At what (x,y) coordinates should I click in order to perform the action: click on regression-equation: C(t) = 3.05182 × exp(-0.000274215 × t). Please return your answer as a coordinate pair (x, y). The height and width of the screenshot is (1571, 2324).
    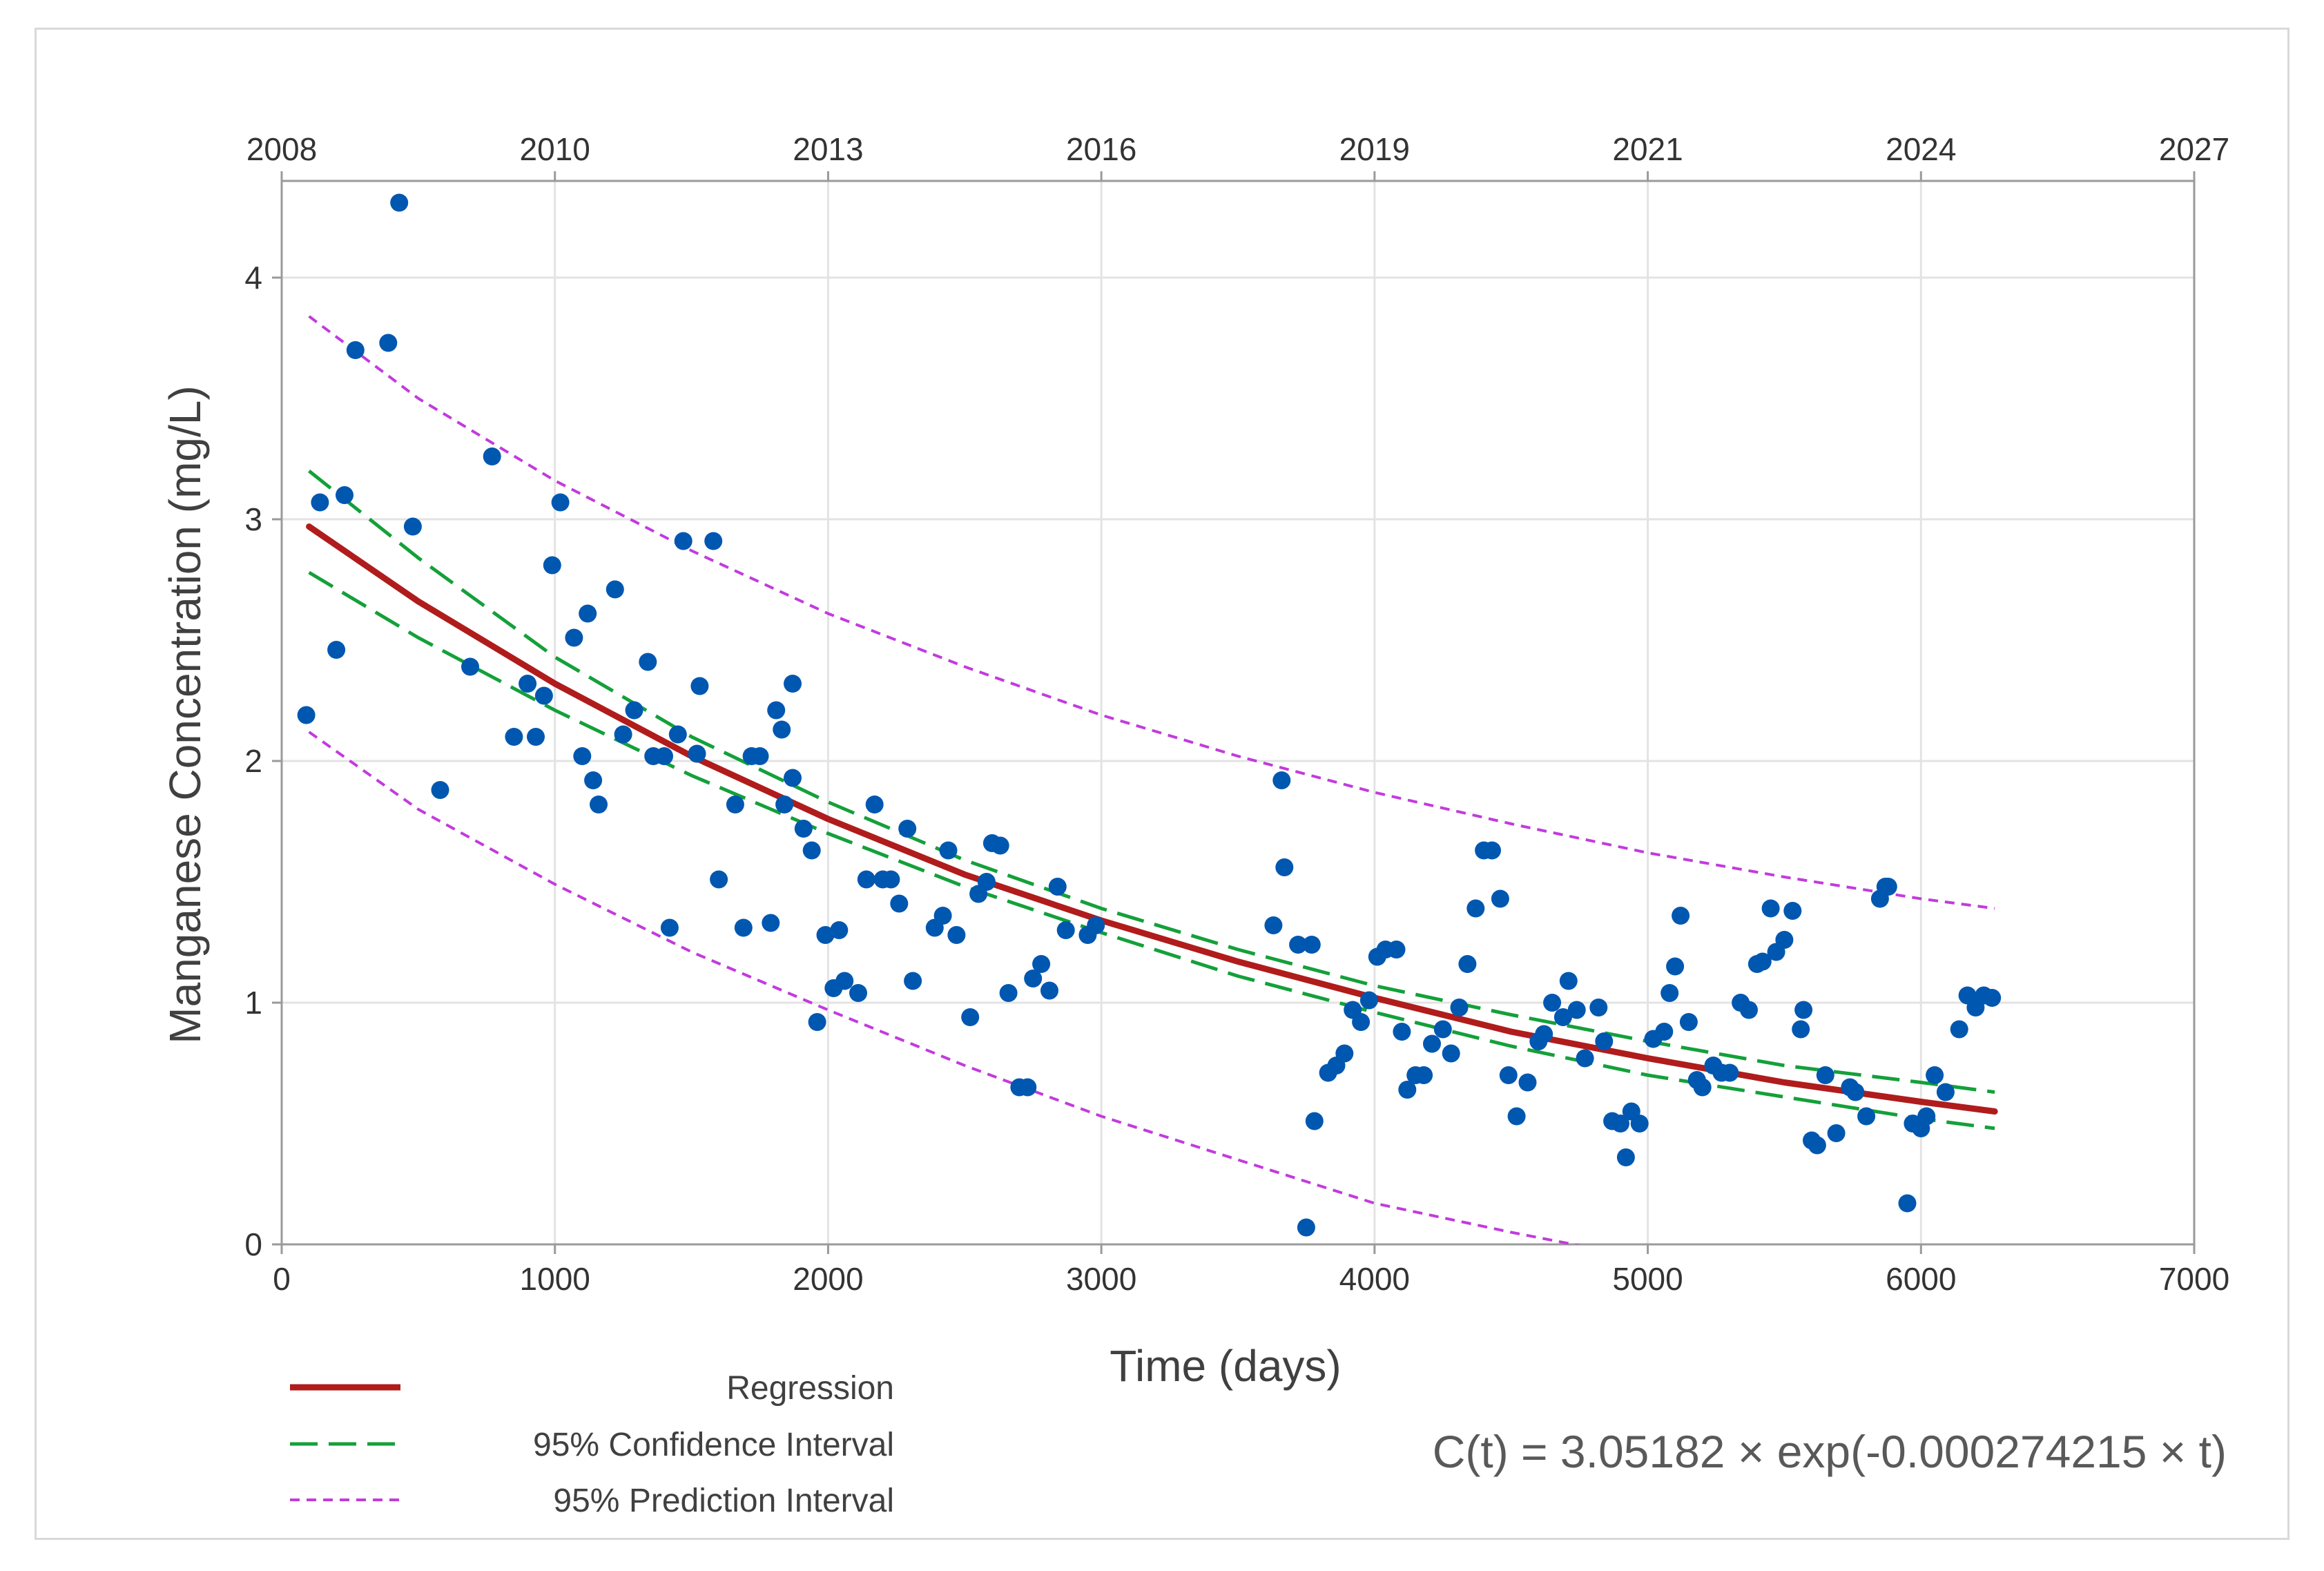
    Looking at the image, I should click on (1830, 1451).